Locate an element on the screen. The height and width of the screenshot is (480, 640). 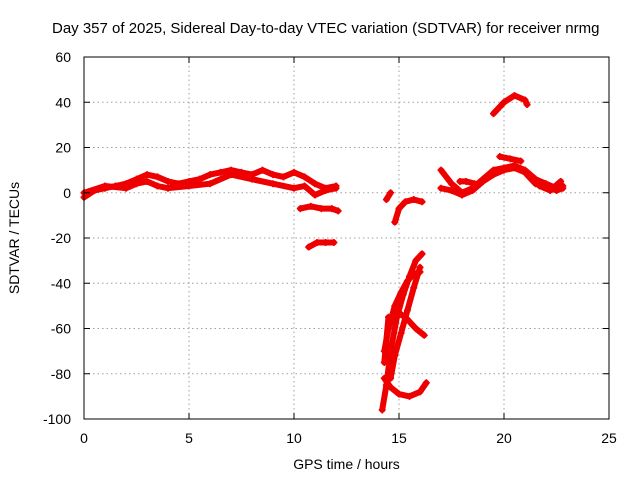
y-tick-label: -20 is located at coordinates (61, 238).